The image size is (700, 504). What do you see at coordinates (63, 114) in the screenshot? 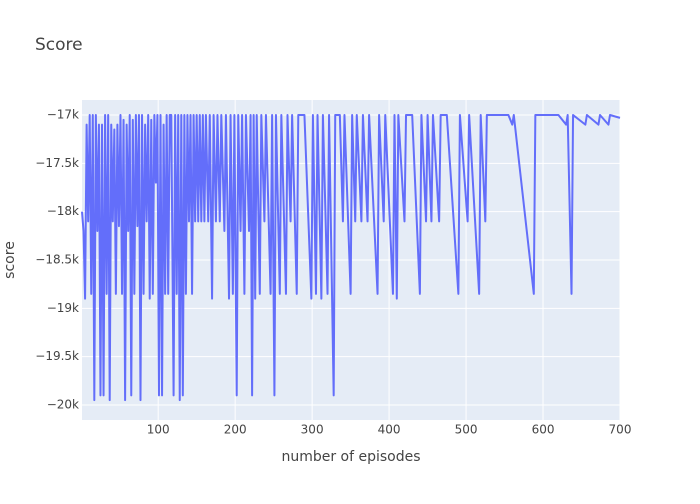
I see `y-tick-label: −17k` at bounding box center [63, 114].